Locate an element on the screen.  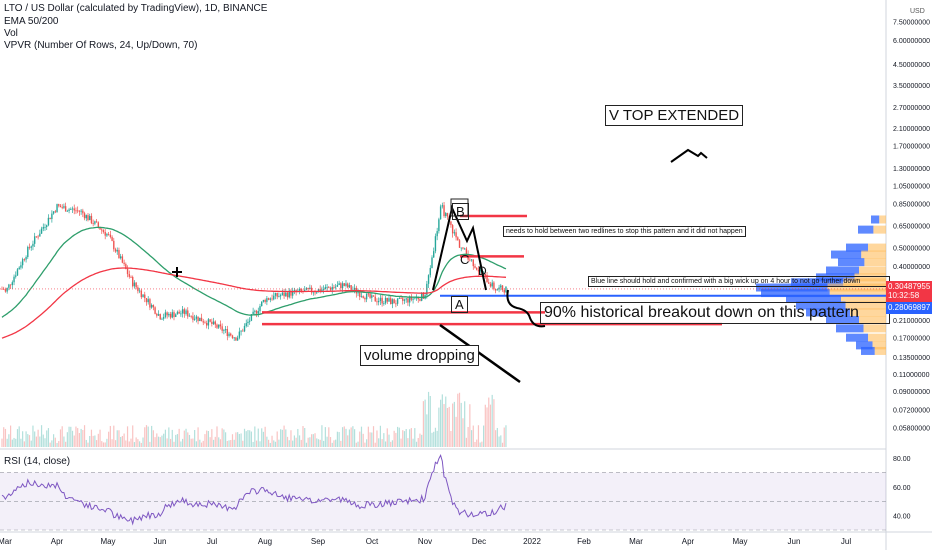
x-tick-label: Jun is located at coordinates (160, 541).